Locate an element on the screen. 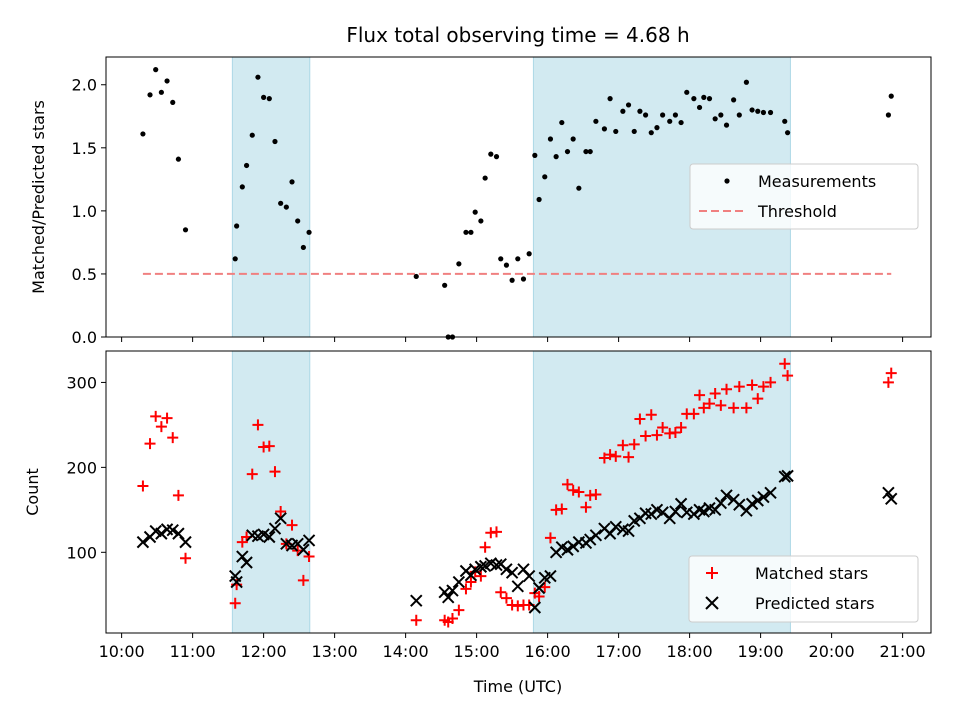 This screenshot has width=960, height=720. top-x-ticks is located at coordinates (512, 339).